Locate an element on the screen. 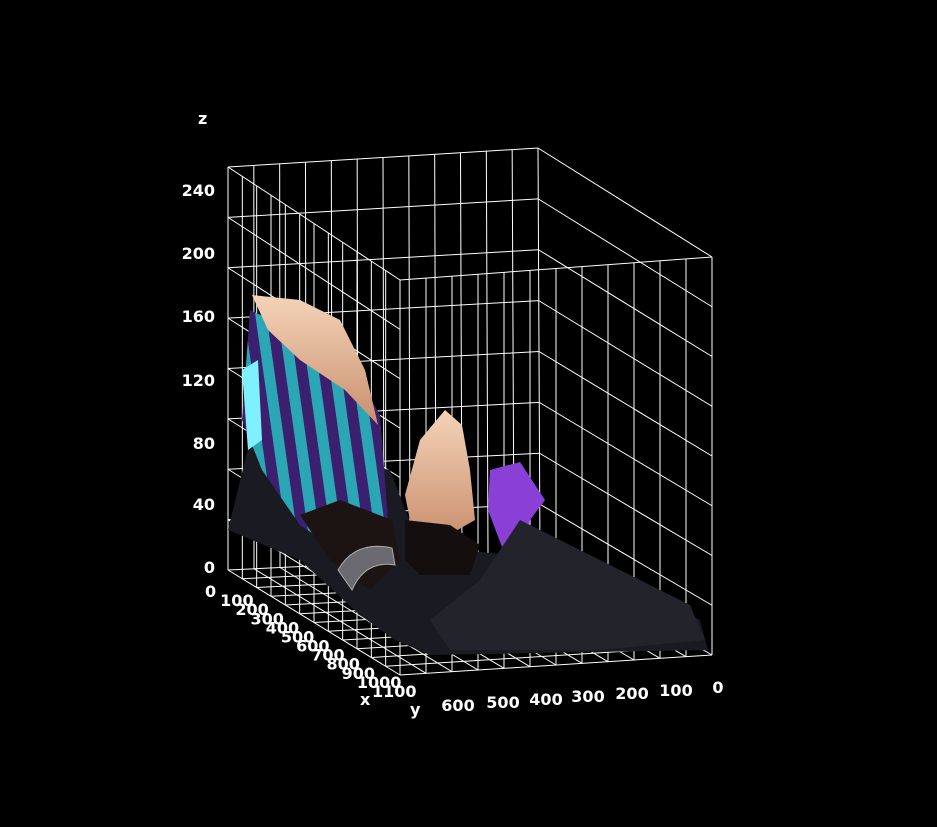 The image size is (937, 827). x-tick-label: 0 is located at coordinates (210, 591).